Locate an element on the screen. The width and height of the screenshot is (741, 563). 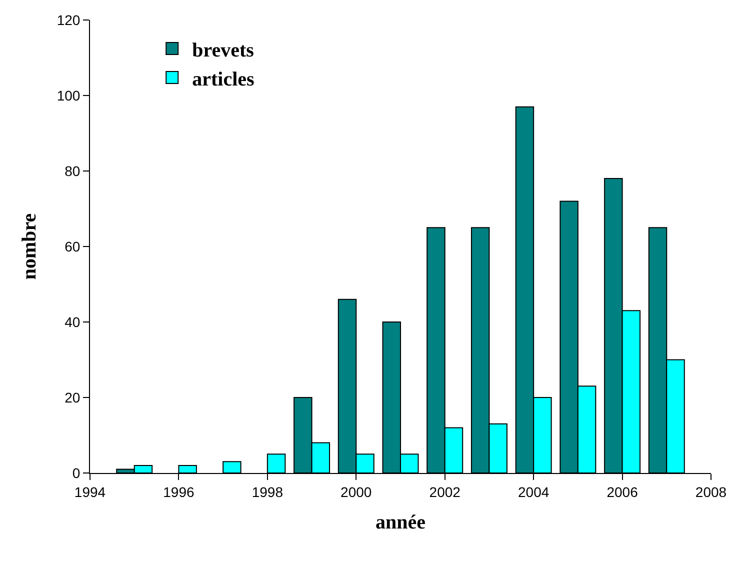
y-tick-label: 0 is located at coordinates (76, 472).